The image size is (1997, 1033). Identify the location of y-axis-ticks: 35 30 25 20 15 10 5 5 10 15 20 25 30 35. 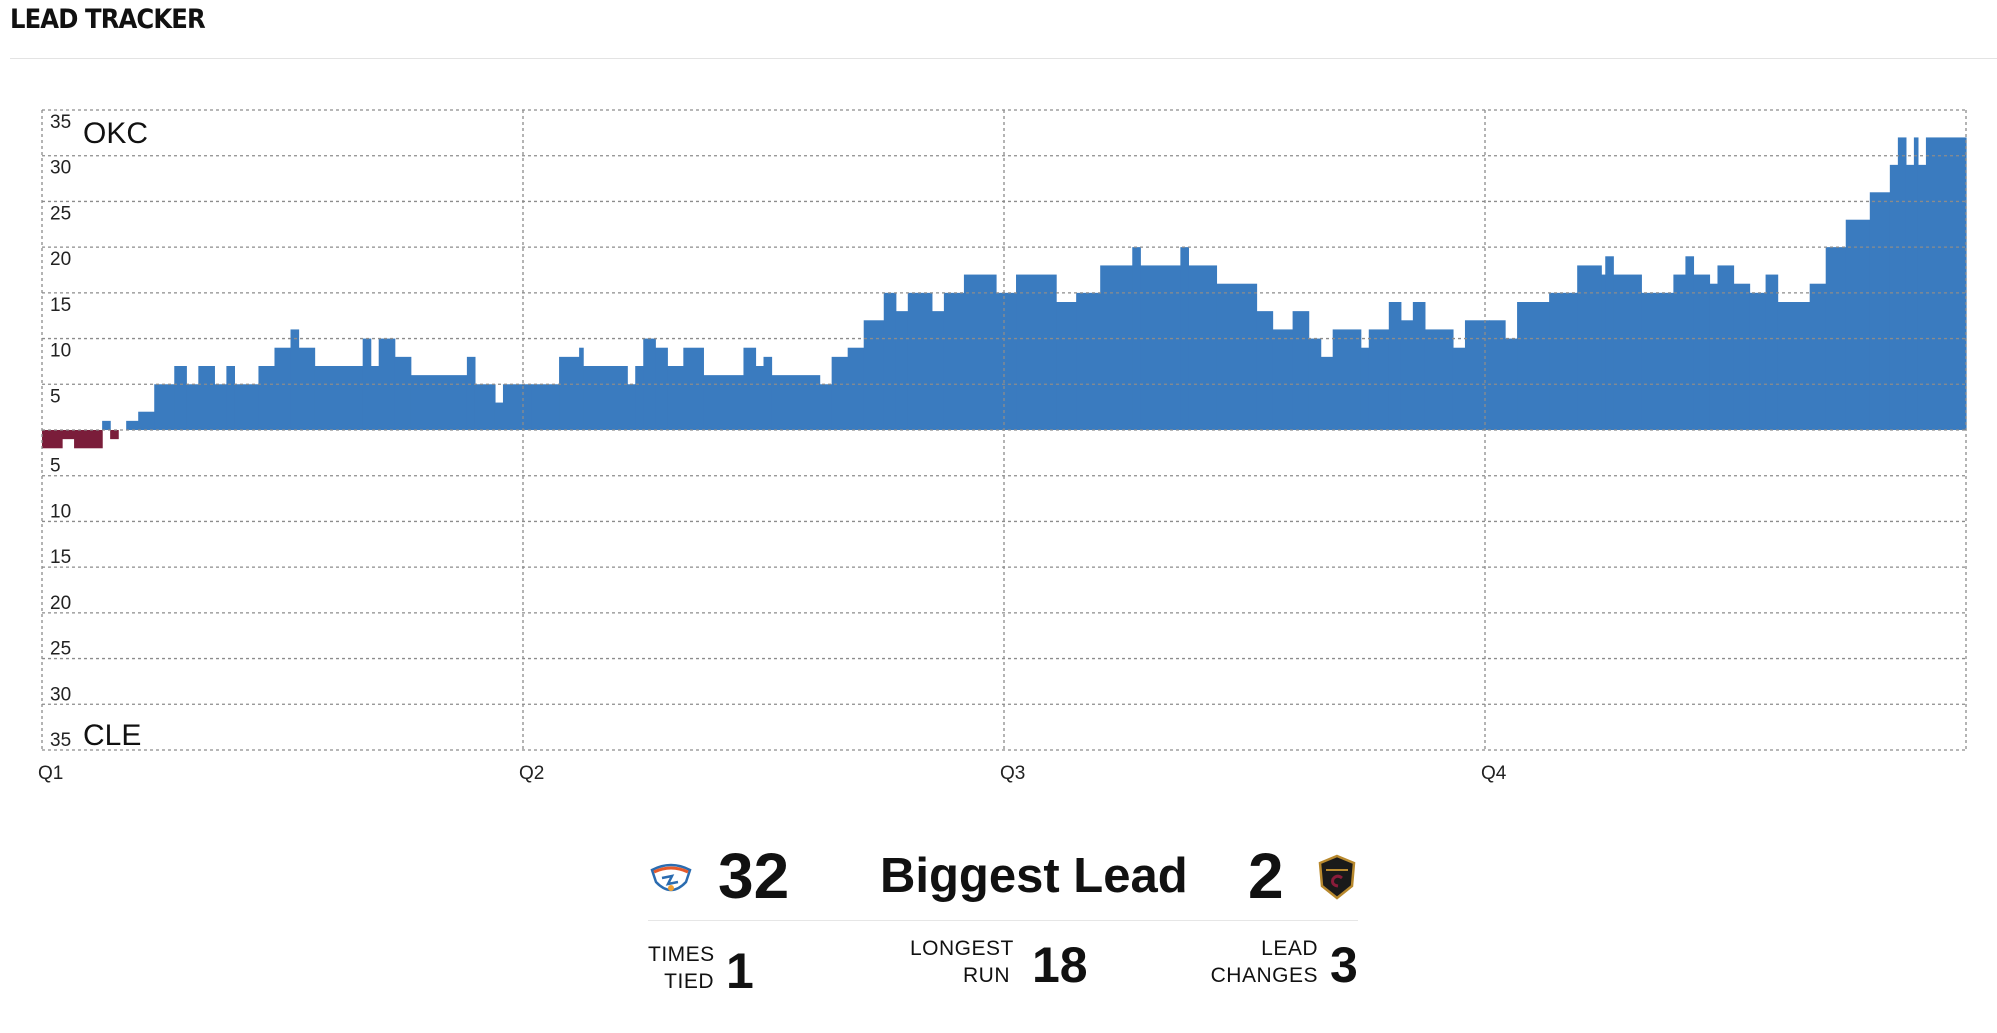
(60, 431).